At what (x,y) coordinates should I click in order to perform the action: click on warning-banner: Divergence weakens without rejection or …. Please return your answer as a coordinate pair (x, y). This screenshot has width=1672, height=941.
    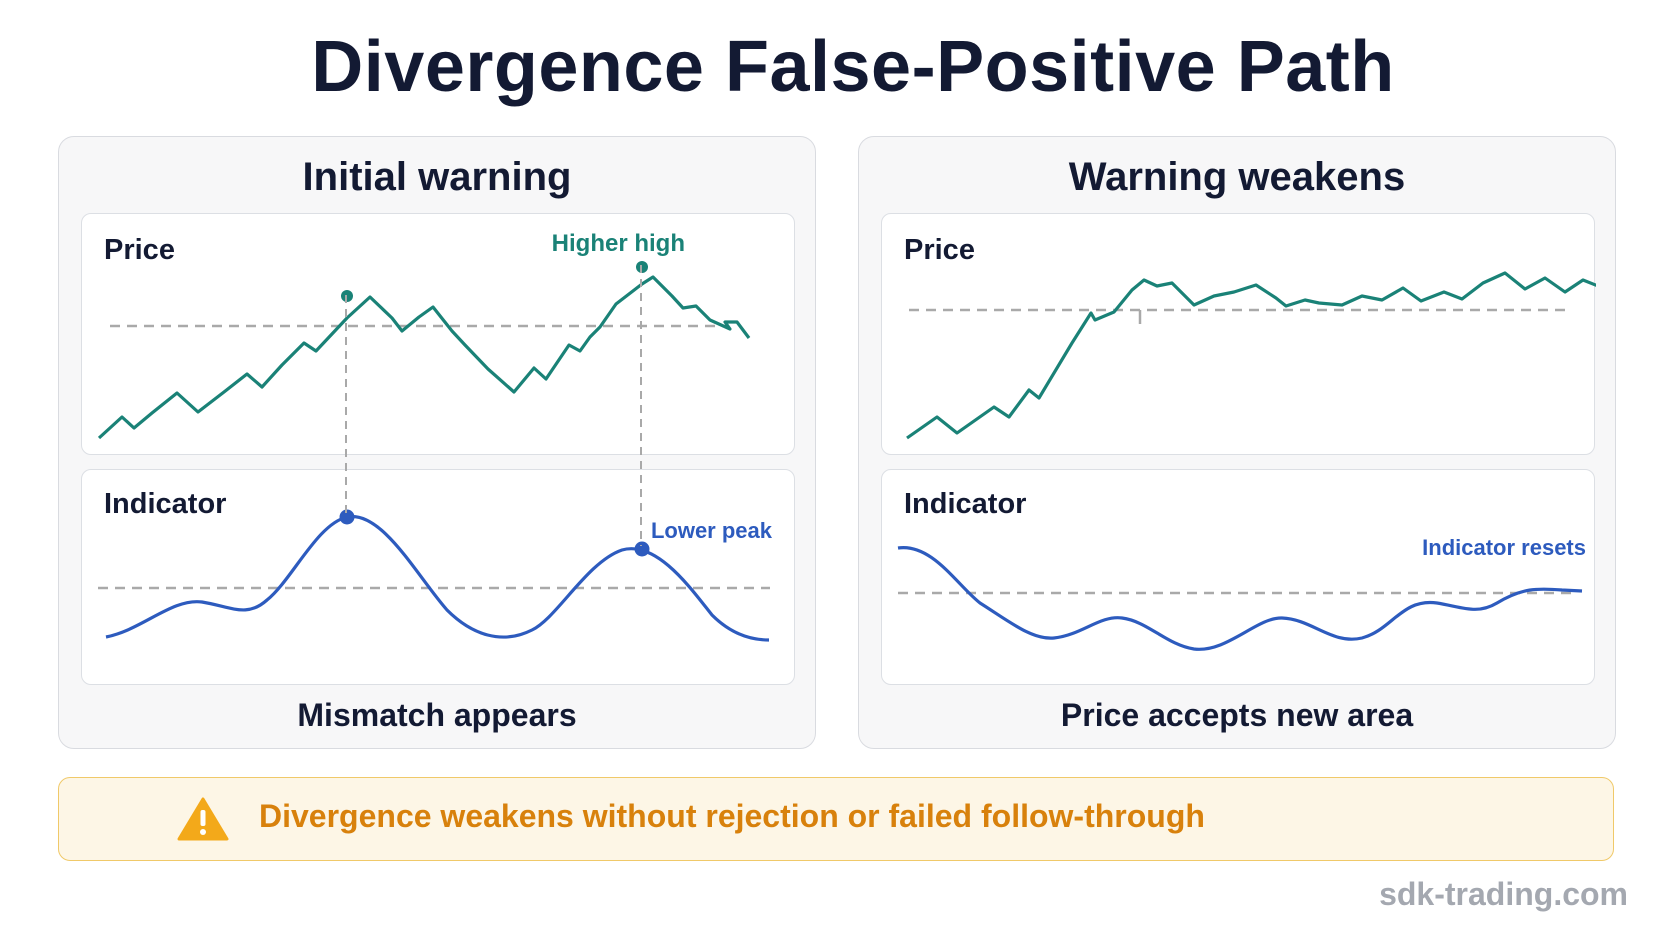
    Looking at the image, I should click on (836, 819).